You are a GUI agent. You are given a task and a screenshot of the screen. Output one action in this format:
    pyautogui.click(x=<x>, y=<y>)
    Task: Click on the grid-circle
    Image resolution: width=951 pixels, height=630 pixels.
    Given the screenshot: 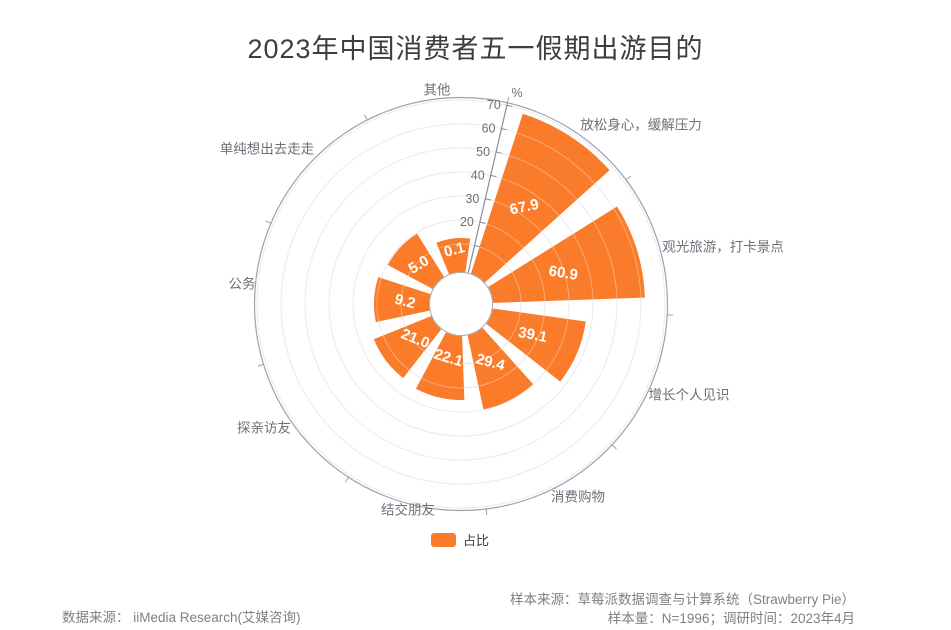 What is the action you would take?
    pyautogui.click(x=461, y=304)
    